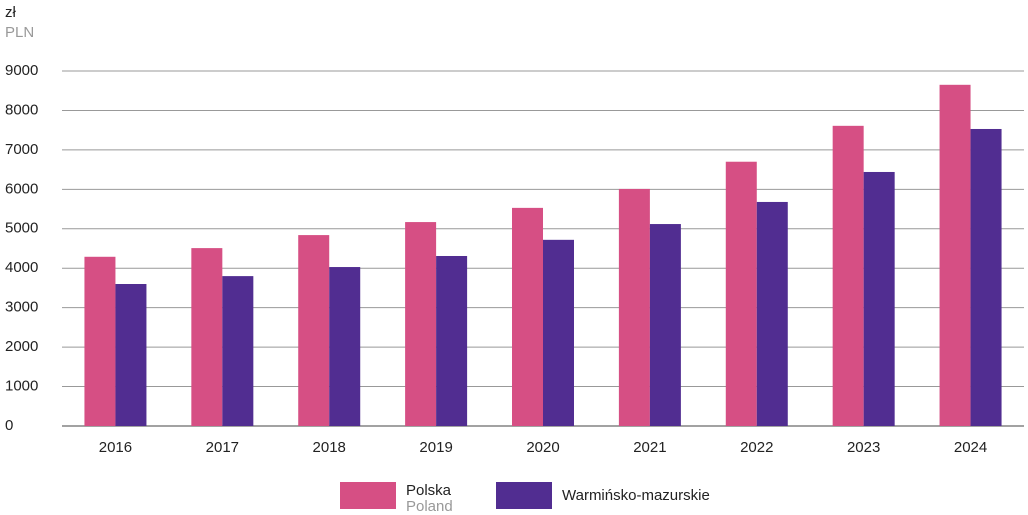  I want to click on y-tick-label: 1000, so click(21, 386).